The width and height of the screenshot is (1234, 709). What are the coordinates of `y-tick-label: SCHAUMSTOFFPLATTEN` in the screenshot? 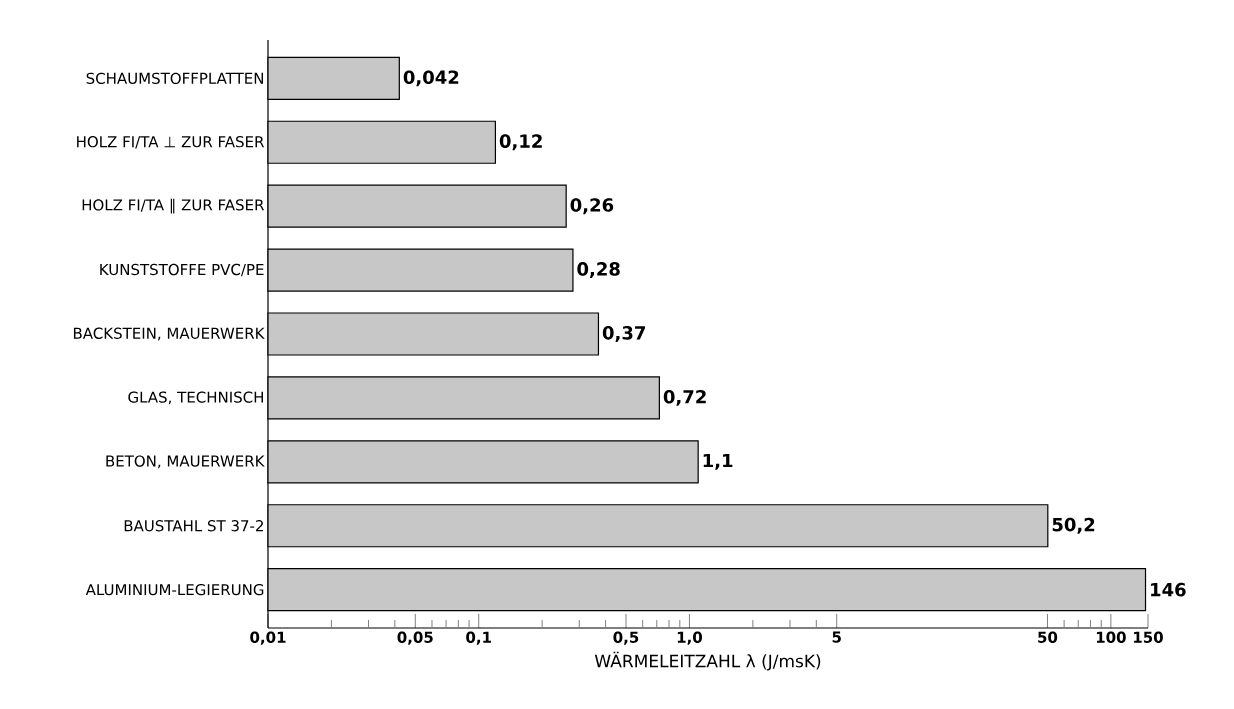 It's located at (174, 78).